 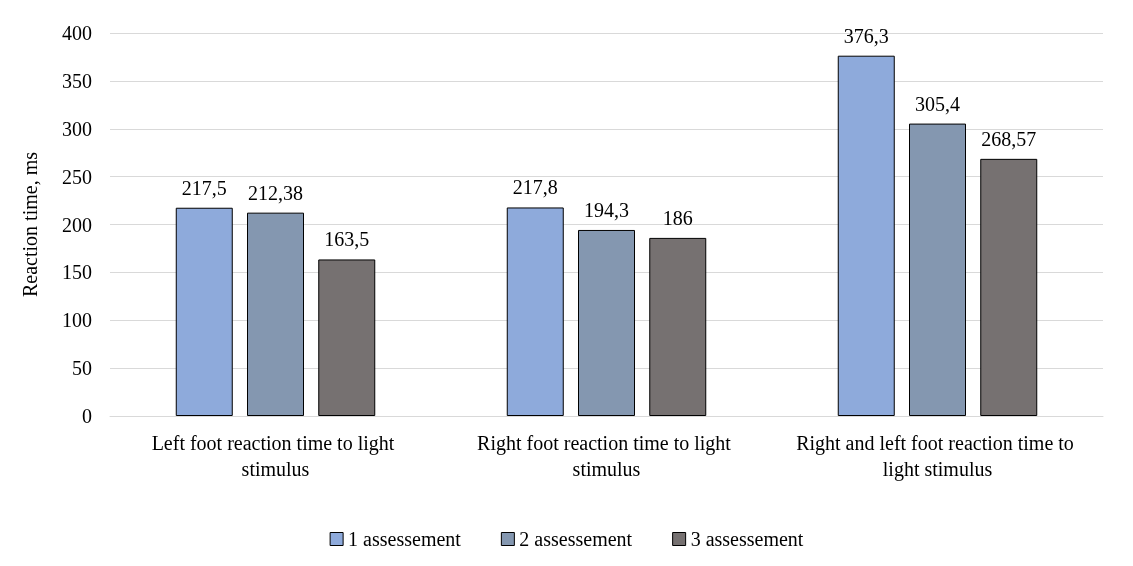 I want to click on y-tick-label: 300, so click(x=77, y=128).